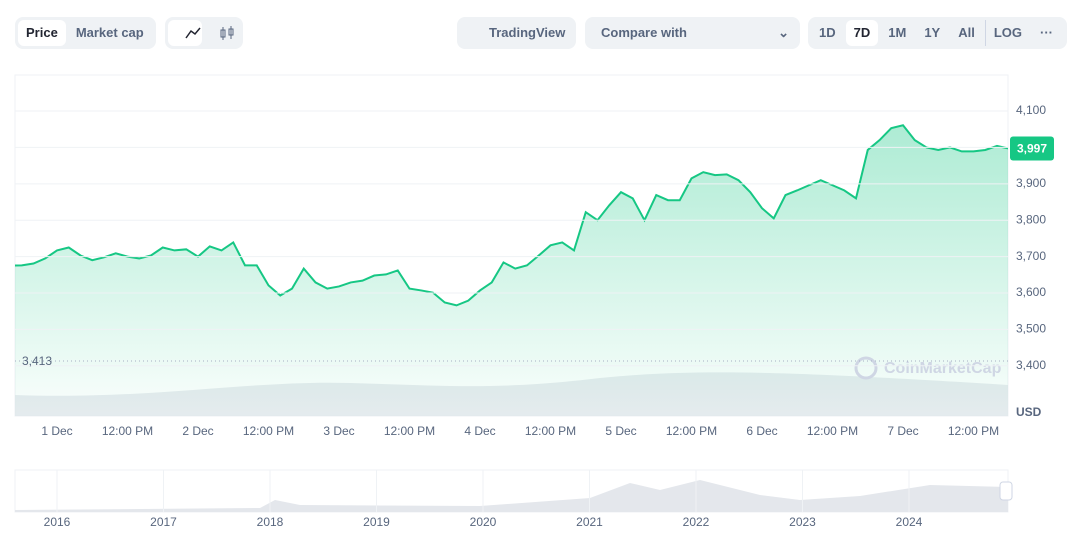 This screenshot has width=1078, height=548. What do you see at coordinates (696, 522) in the screenshot?
I see `navigator-year: 2022` at bounding box center [696, 522].